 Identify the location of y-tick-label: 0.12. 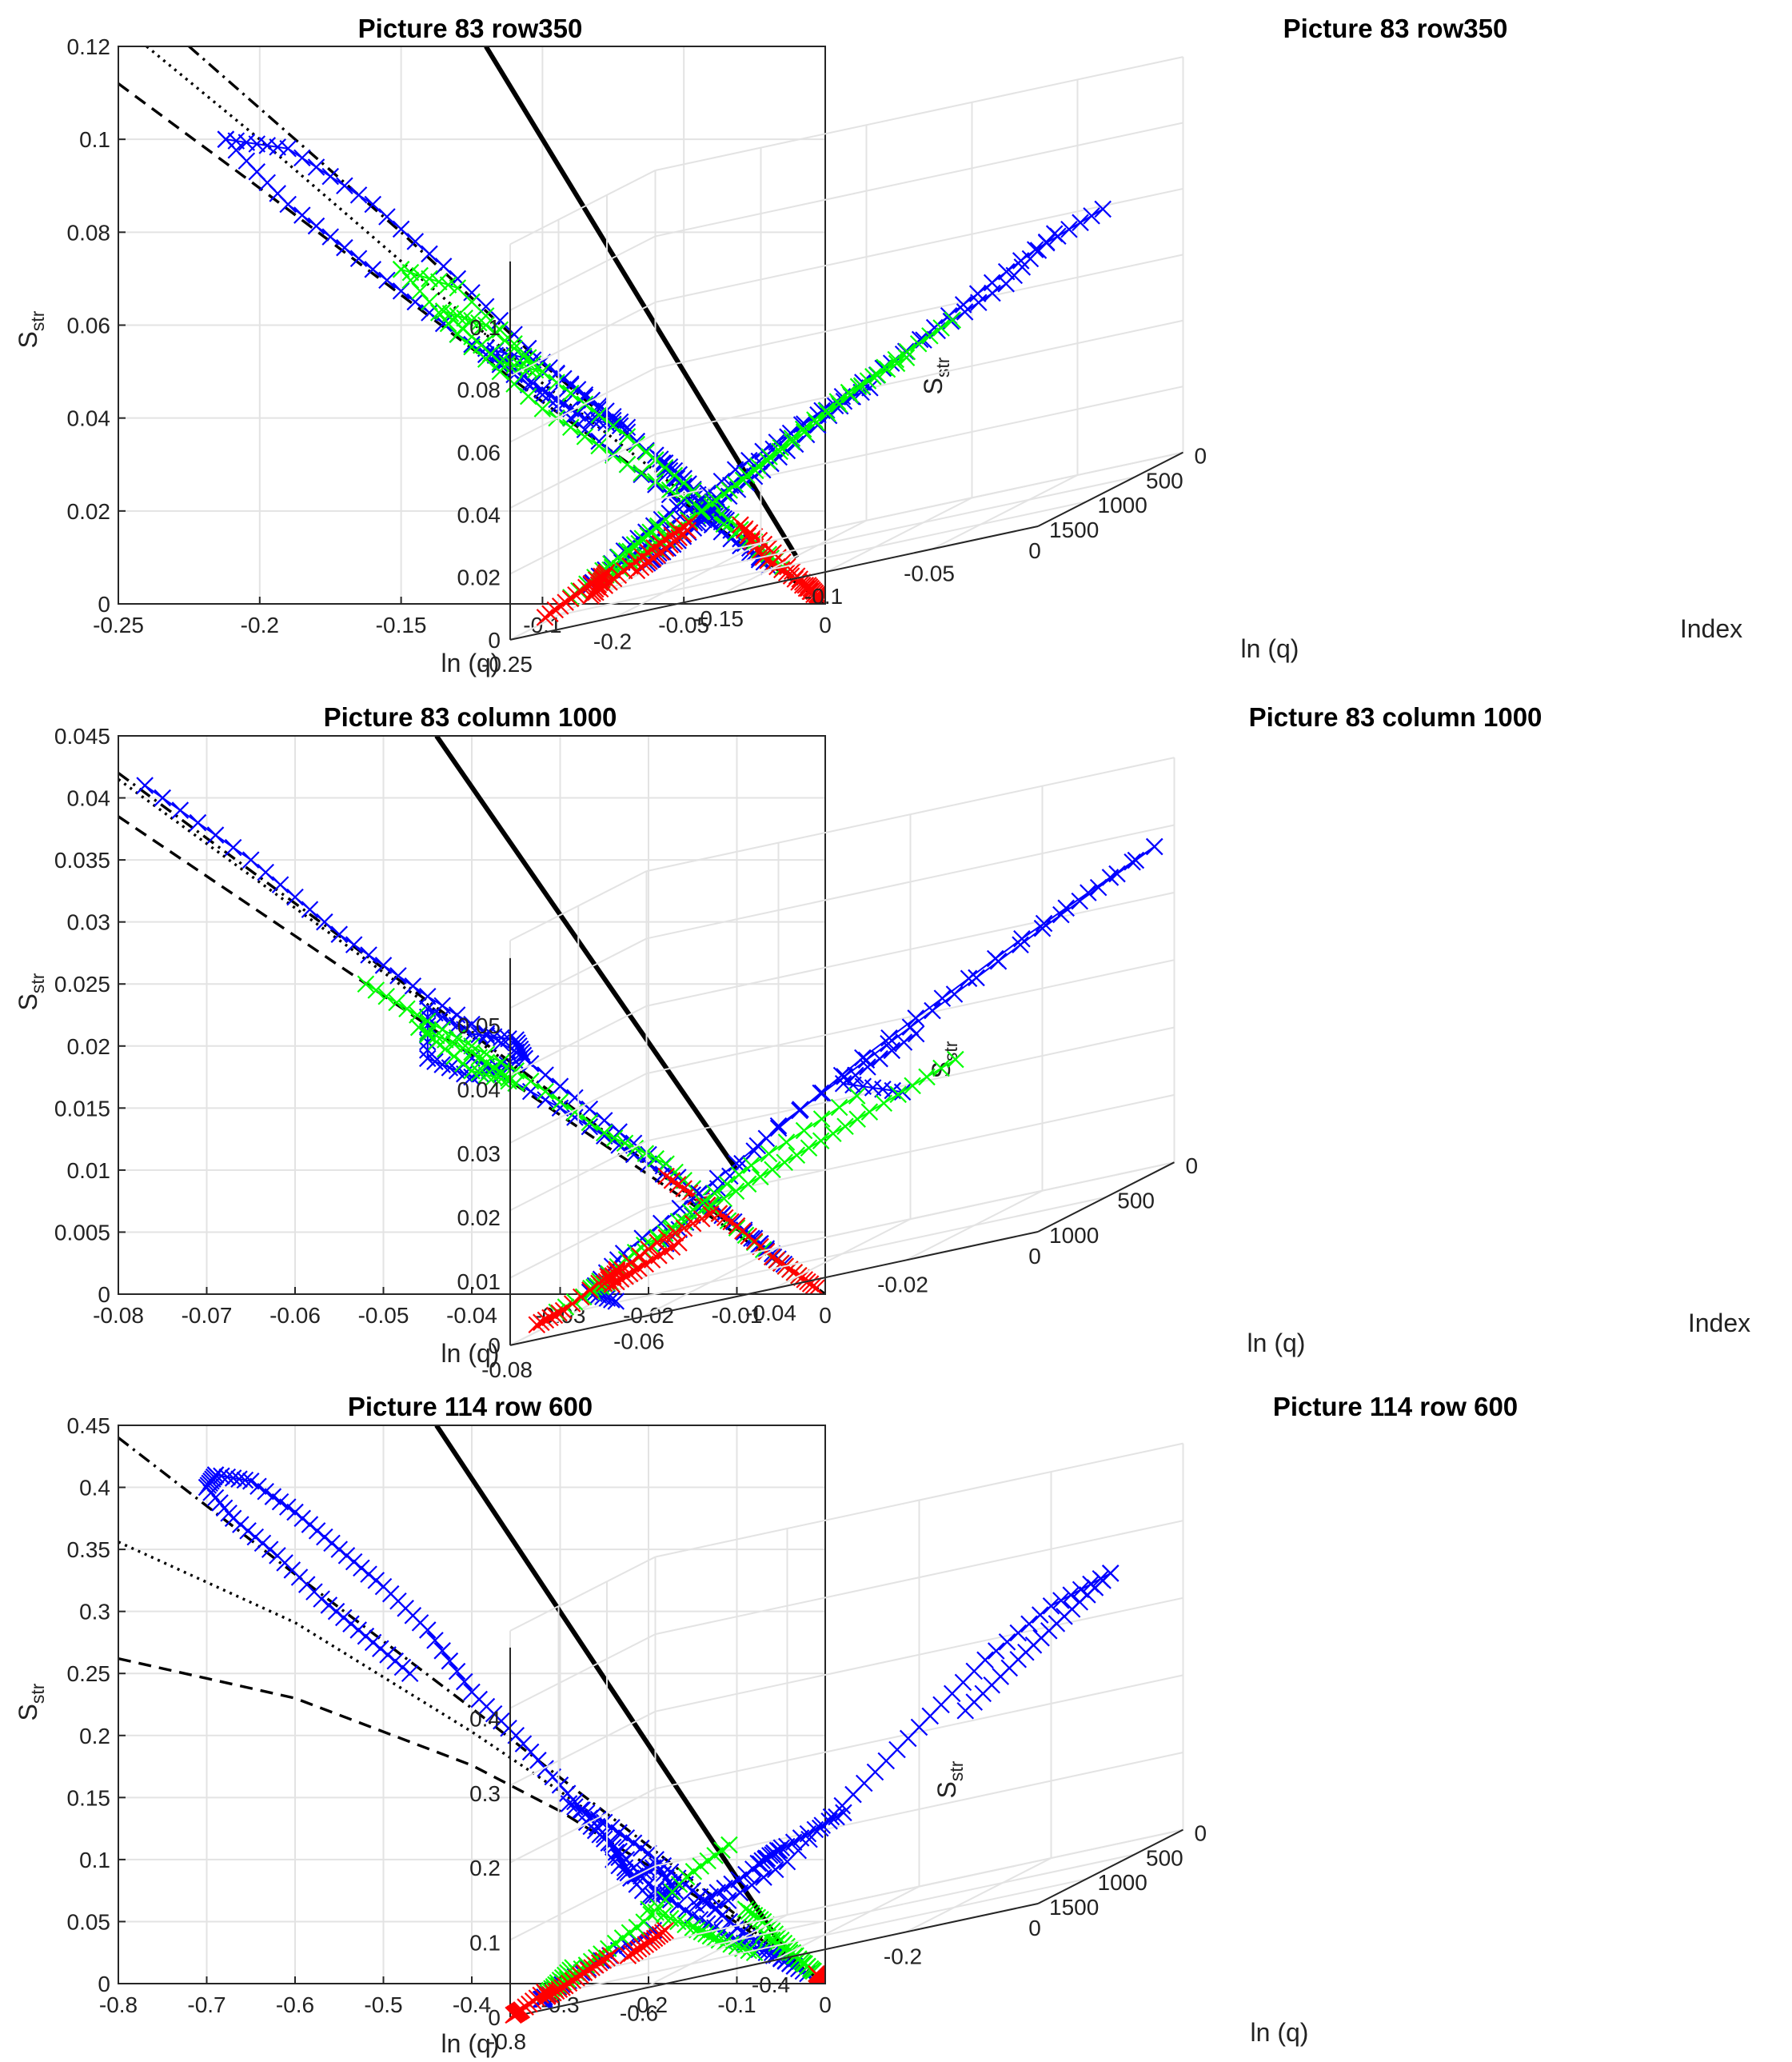
(89, 47).